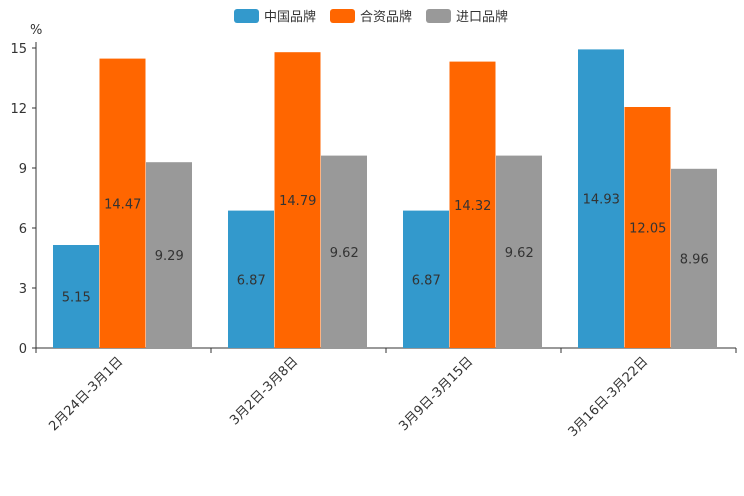 The width and height of the screenshot is (744, 496). What do you see at coordinates (609, 397) in the screenshot?
I see `x-tick-label: 3月16日-3月22日` at bounding box center [609, 397].